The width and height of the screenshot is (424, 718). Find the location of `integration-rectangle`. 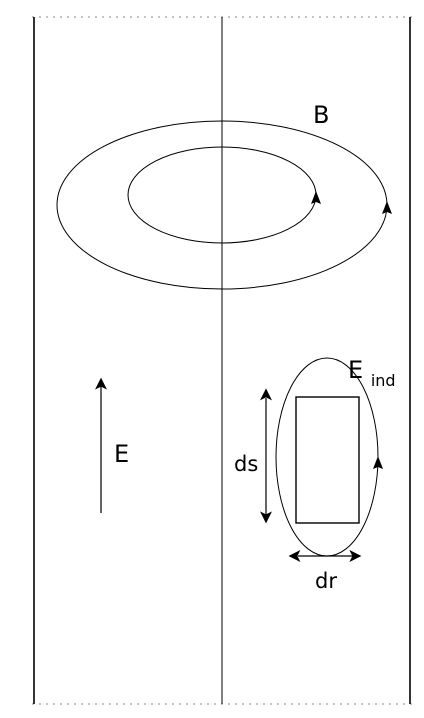

integration-rectangle is located at coordinates (327, 460).